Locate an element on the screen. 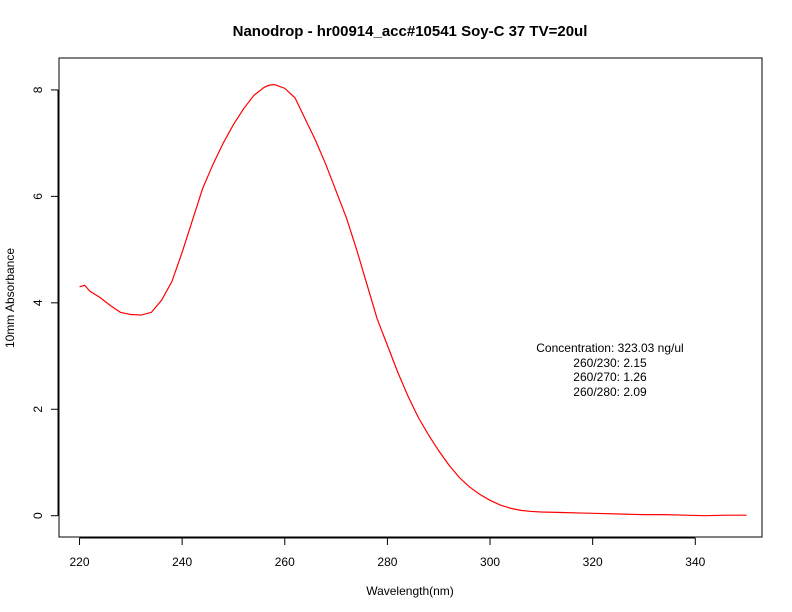 The height and width of the screenshot is (612, 792). y-tick-label: 0 is located at coordinates (38, 515).